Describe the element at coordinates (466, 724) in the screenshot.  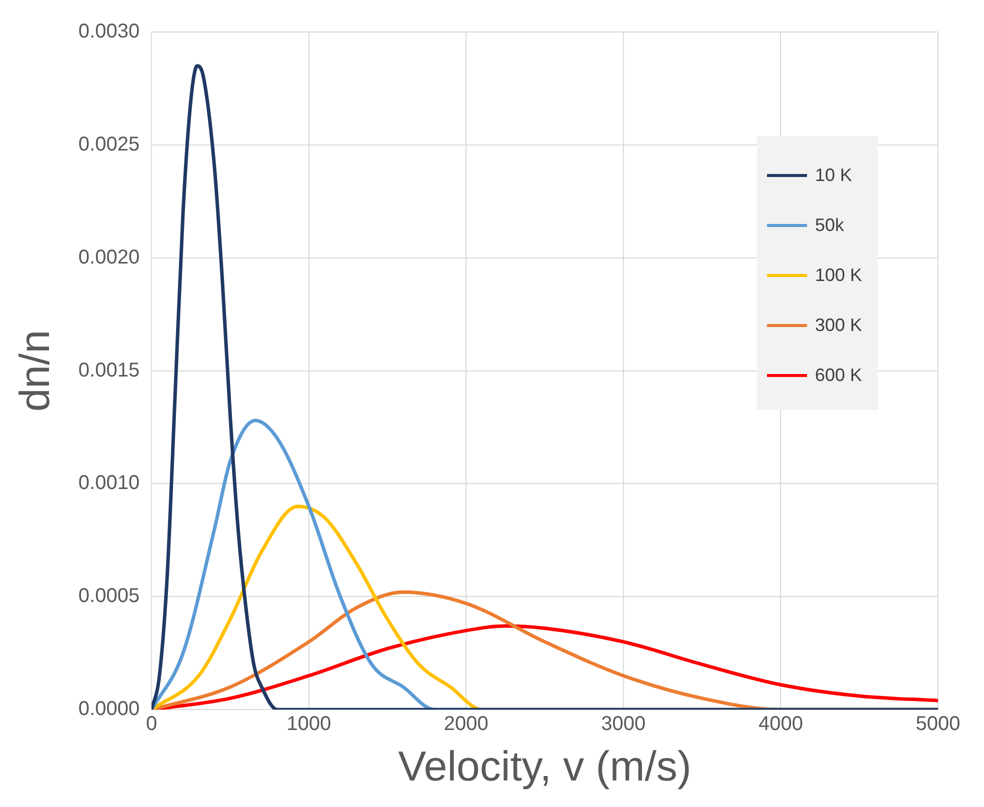
I see `x-tick-label: 2000` at that location.